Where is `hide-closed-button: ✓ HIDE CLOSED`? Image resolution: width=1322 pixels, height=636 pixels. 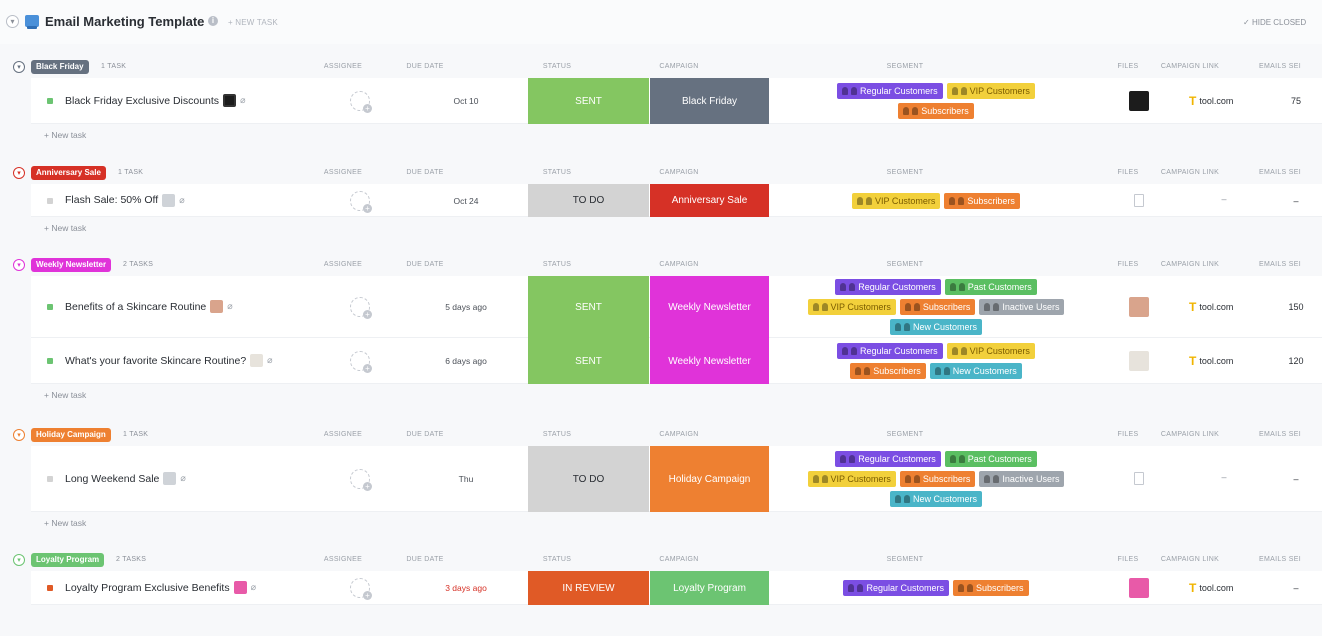
hide-closed-button: ✓ HIDE CLOSED is located at coordinates (1275, 22).